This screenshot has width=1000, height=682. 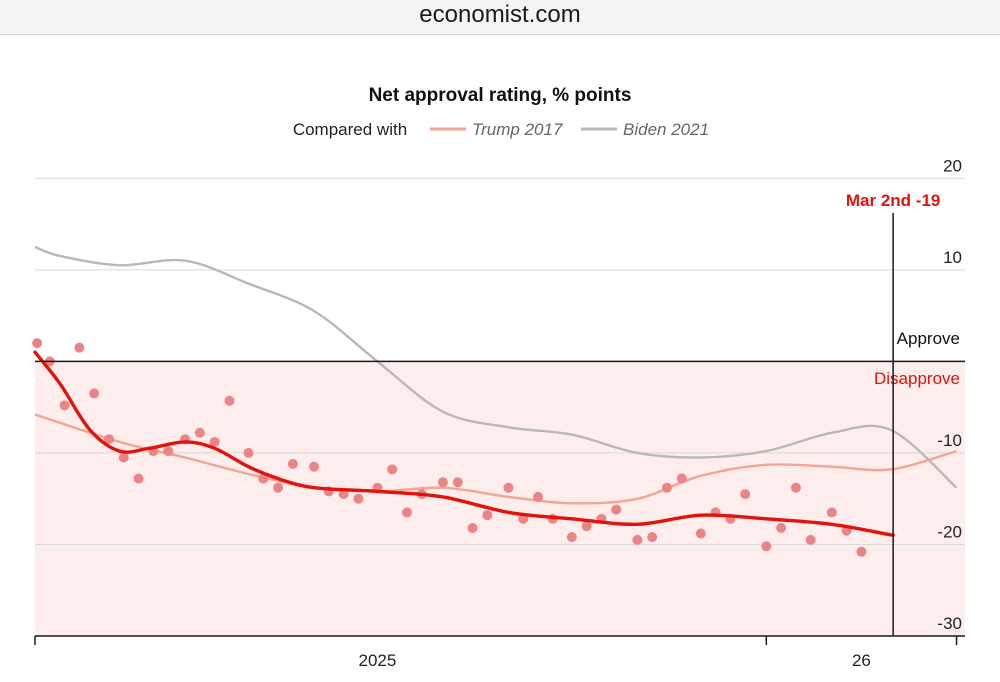 I want to click on x-tick-label: 2025, so click(x=377, y=660).